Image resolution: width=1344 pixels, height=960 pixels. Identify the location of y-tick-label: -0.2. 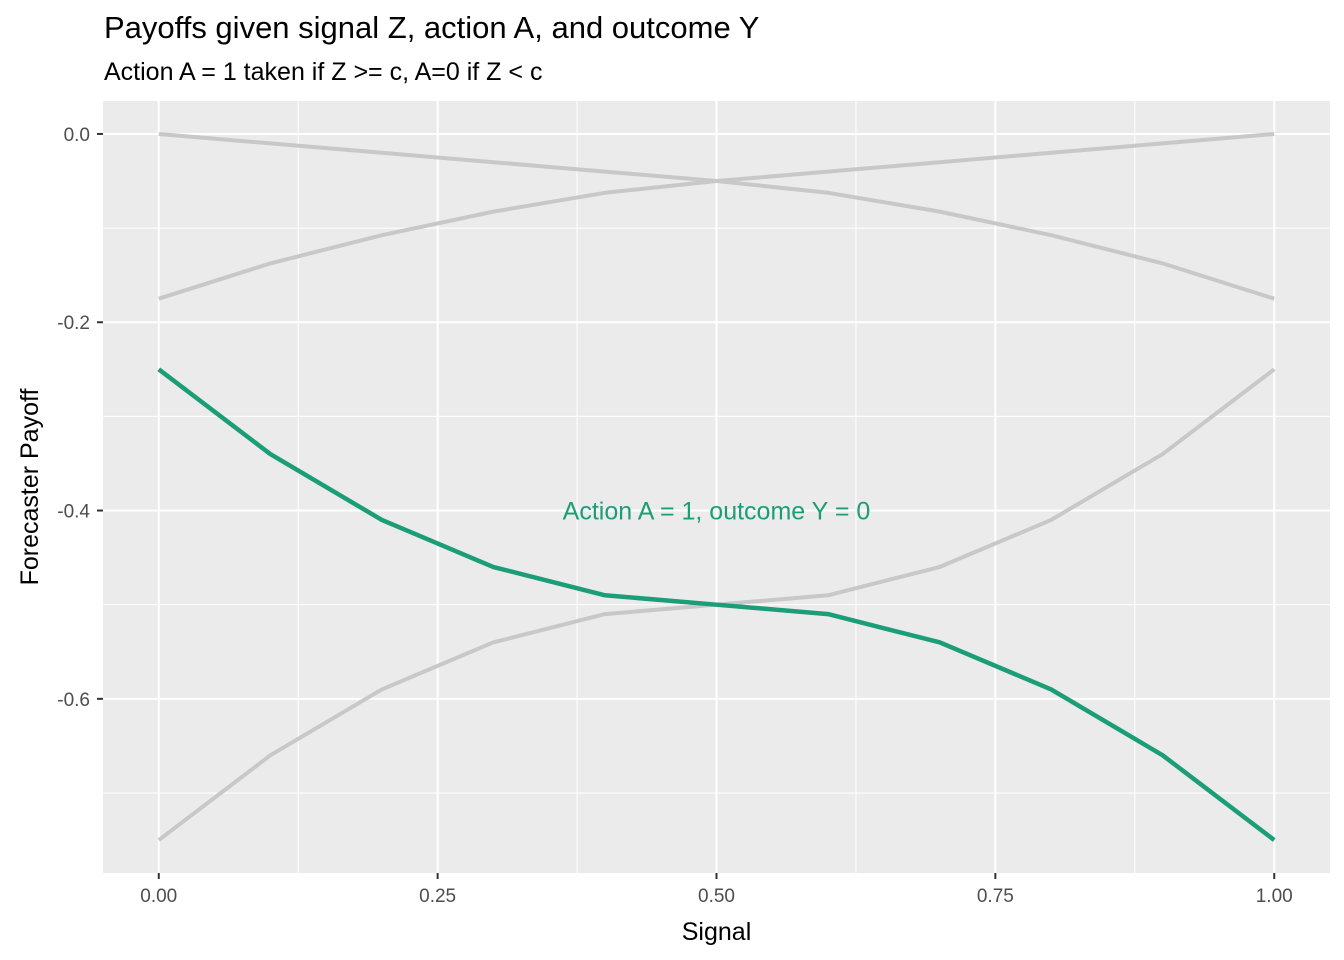
(73, 323).